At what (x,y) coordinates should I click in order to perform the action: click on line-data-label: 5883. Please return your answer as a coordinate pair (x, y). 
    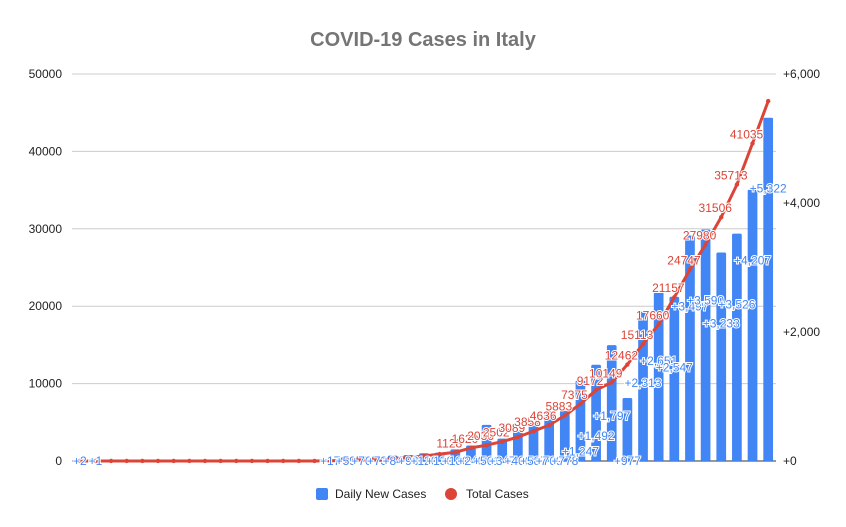
    Looking at the image, I should click on (558, 406).